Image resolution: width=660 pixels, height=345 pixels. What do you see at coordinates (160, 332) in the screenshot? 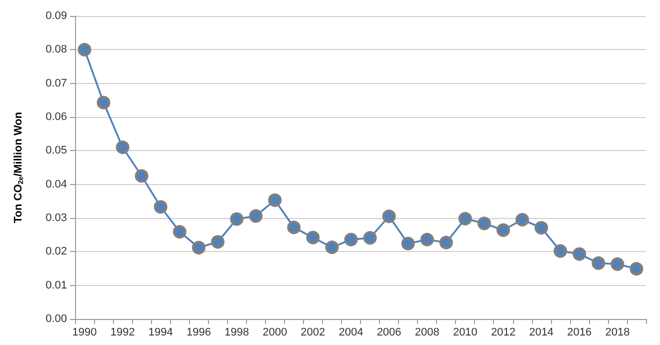
I see `x-tick-label: 1994` at bounding box center [160, 332].